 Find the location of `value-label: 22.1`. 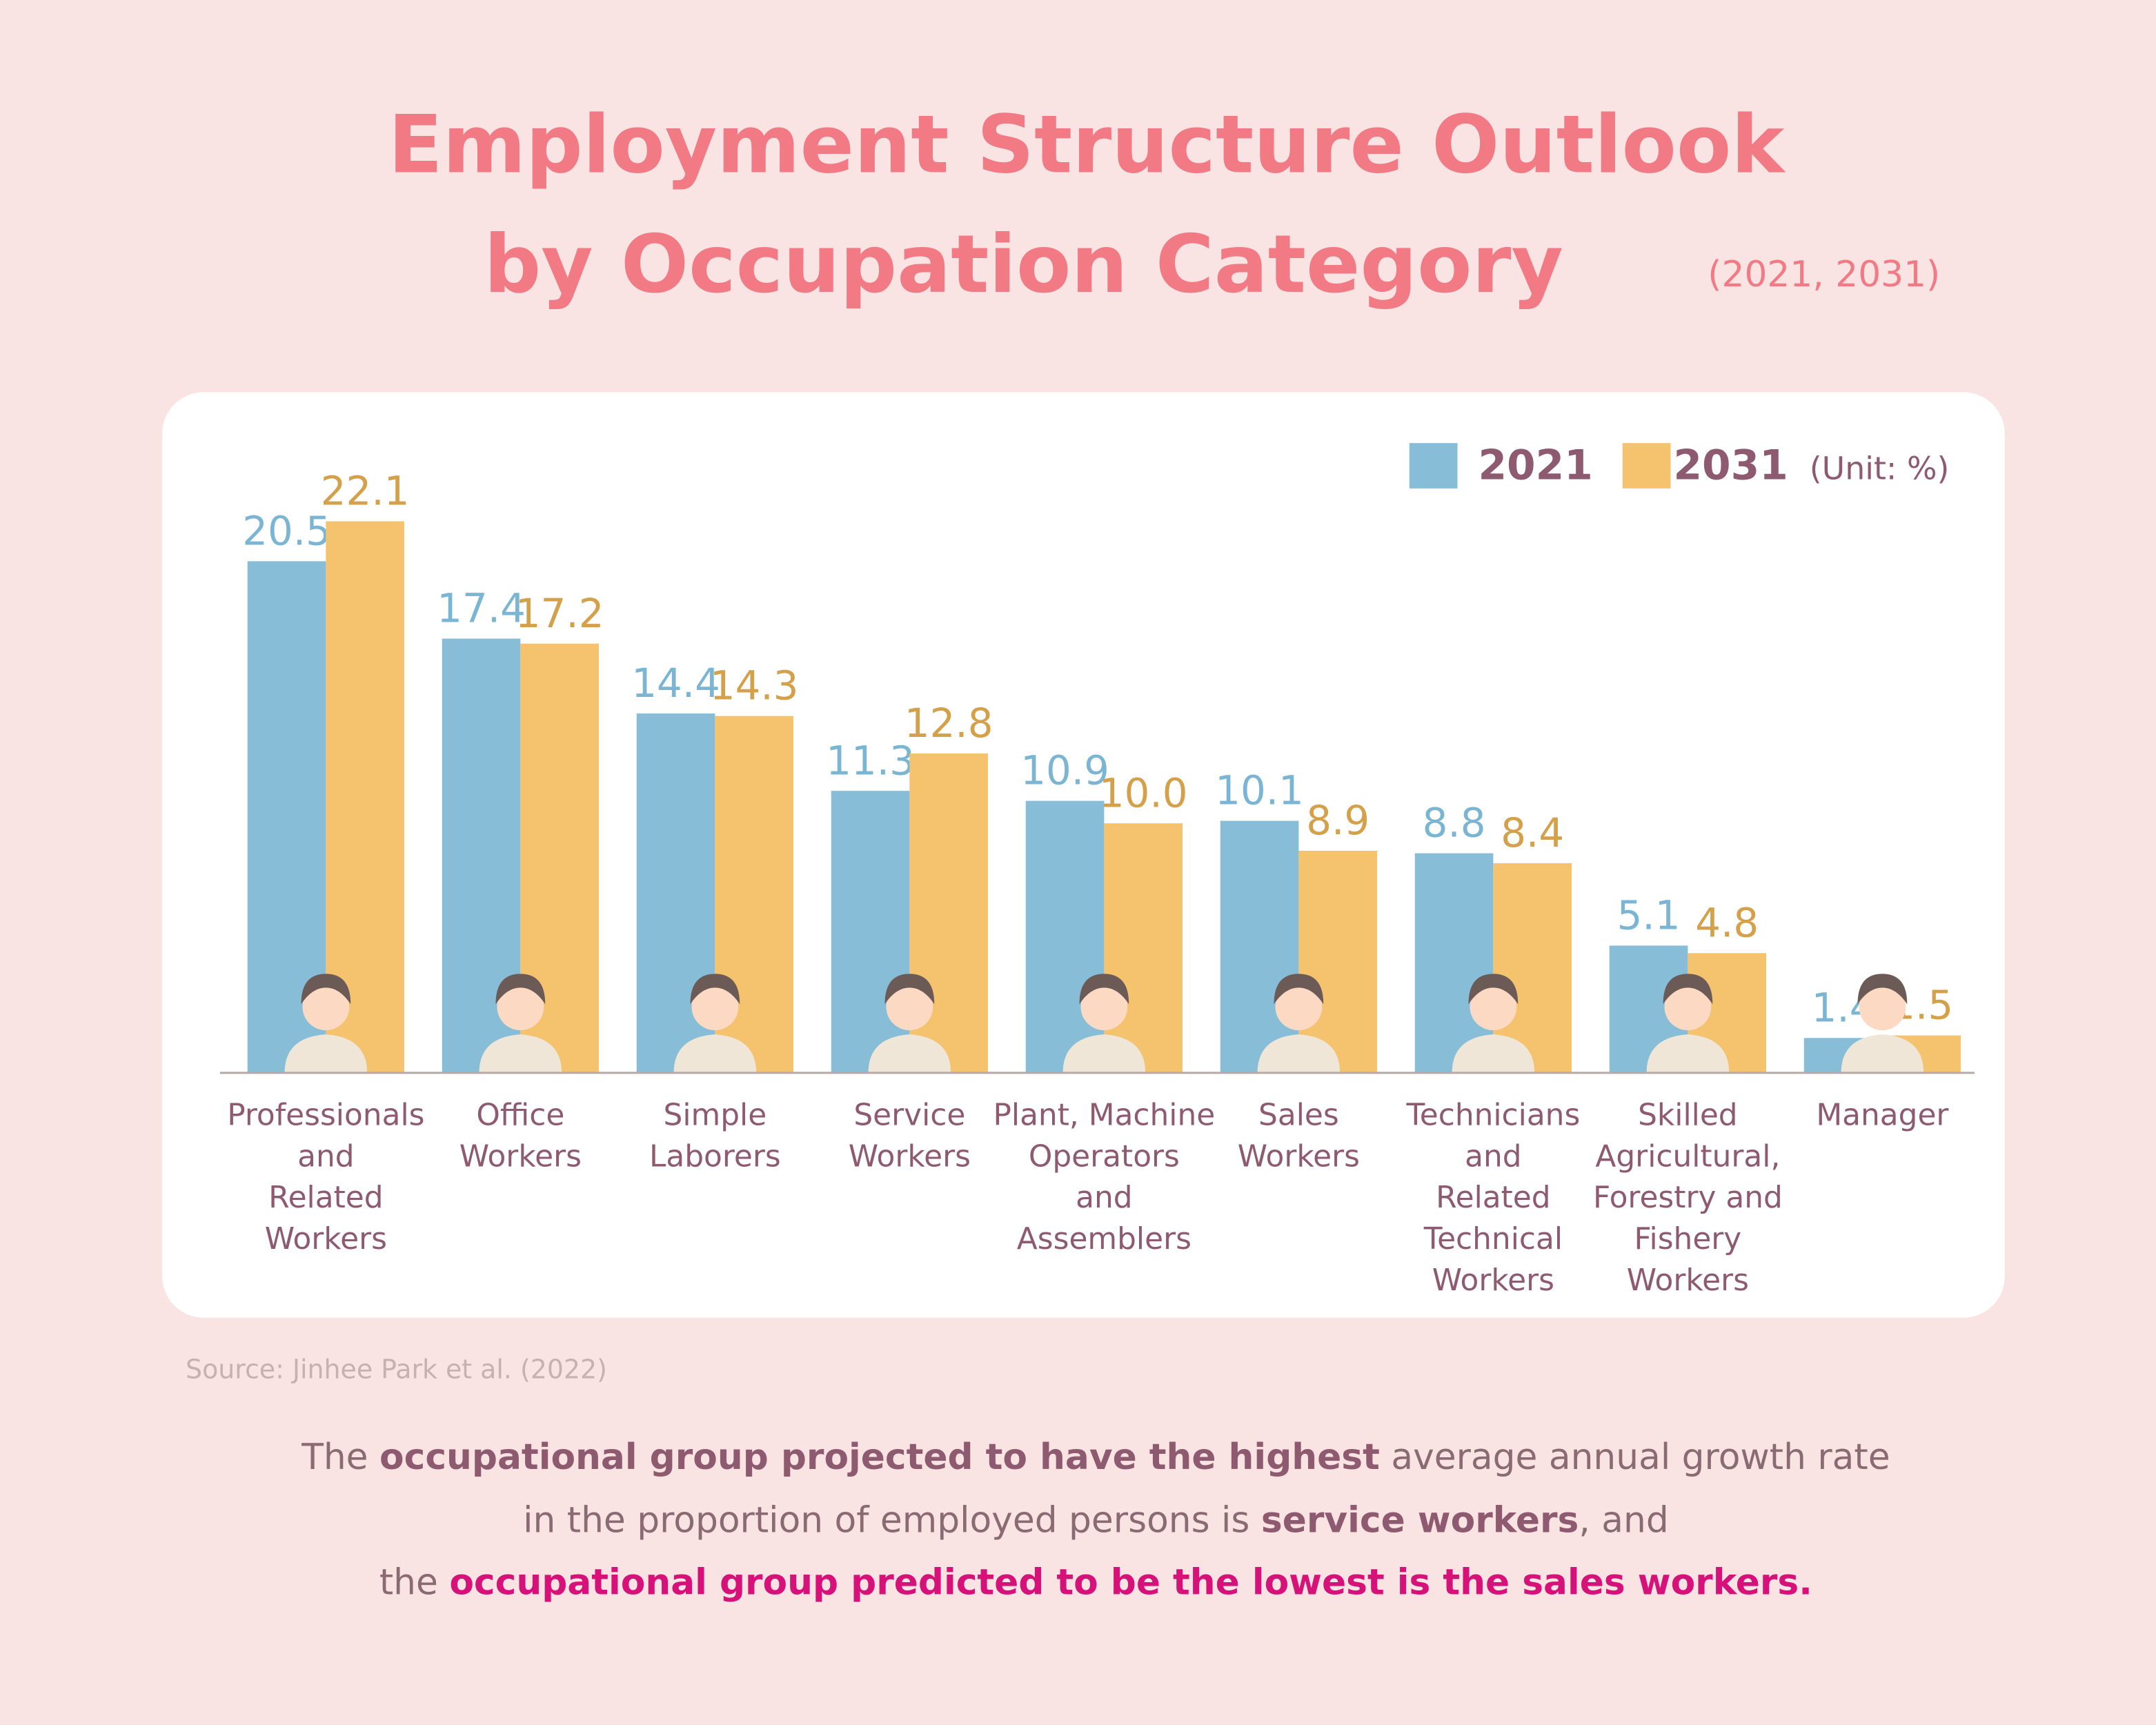

value-label: 22.1 is located at coordinates (365, 491).